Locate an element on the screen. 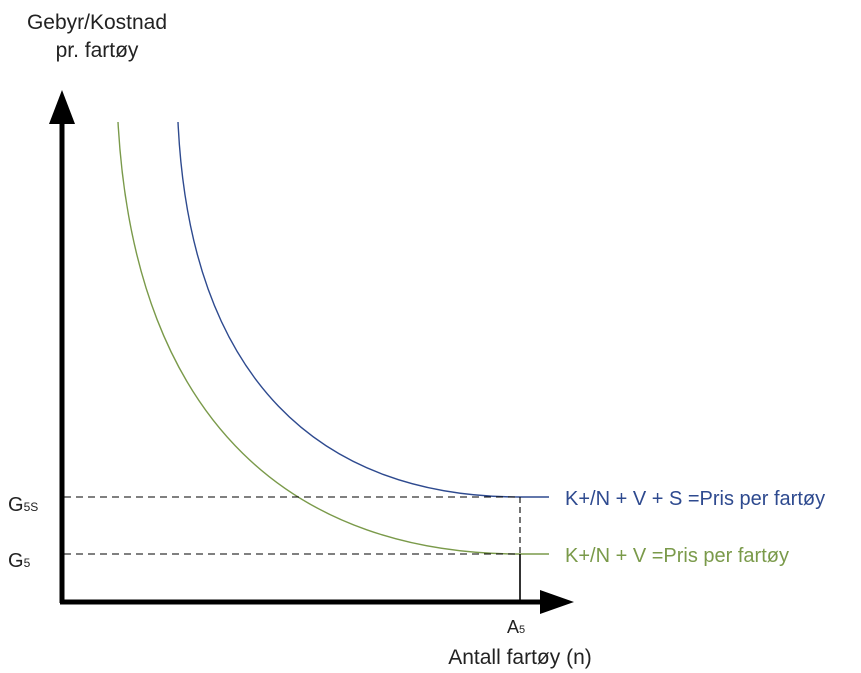 This screenshot has width=861, height=673. x-axis-title: Antall fartøy (n) is located at coordinates (520, 657).